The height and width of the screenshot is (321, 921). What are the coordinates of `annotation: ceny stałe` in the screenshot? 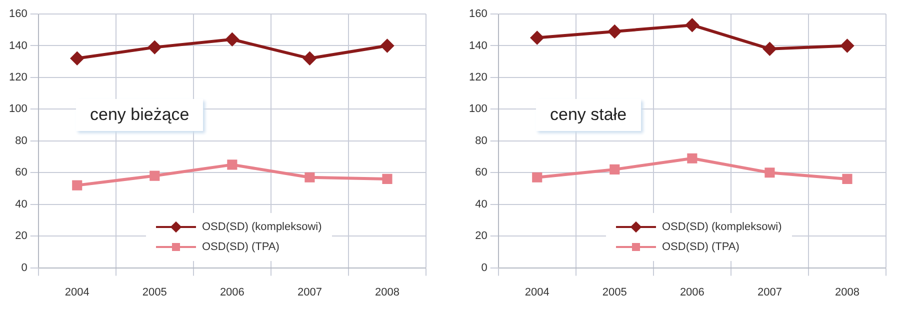 It's located at (588, 115).